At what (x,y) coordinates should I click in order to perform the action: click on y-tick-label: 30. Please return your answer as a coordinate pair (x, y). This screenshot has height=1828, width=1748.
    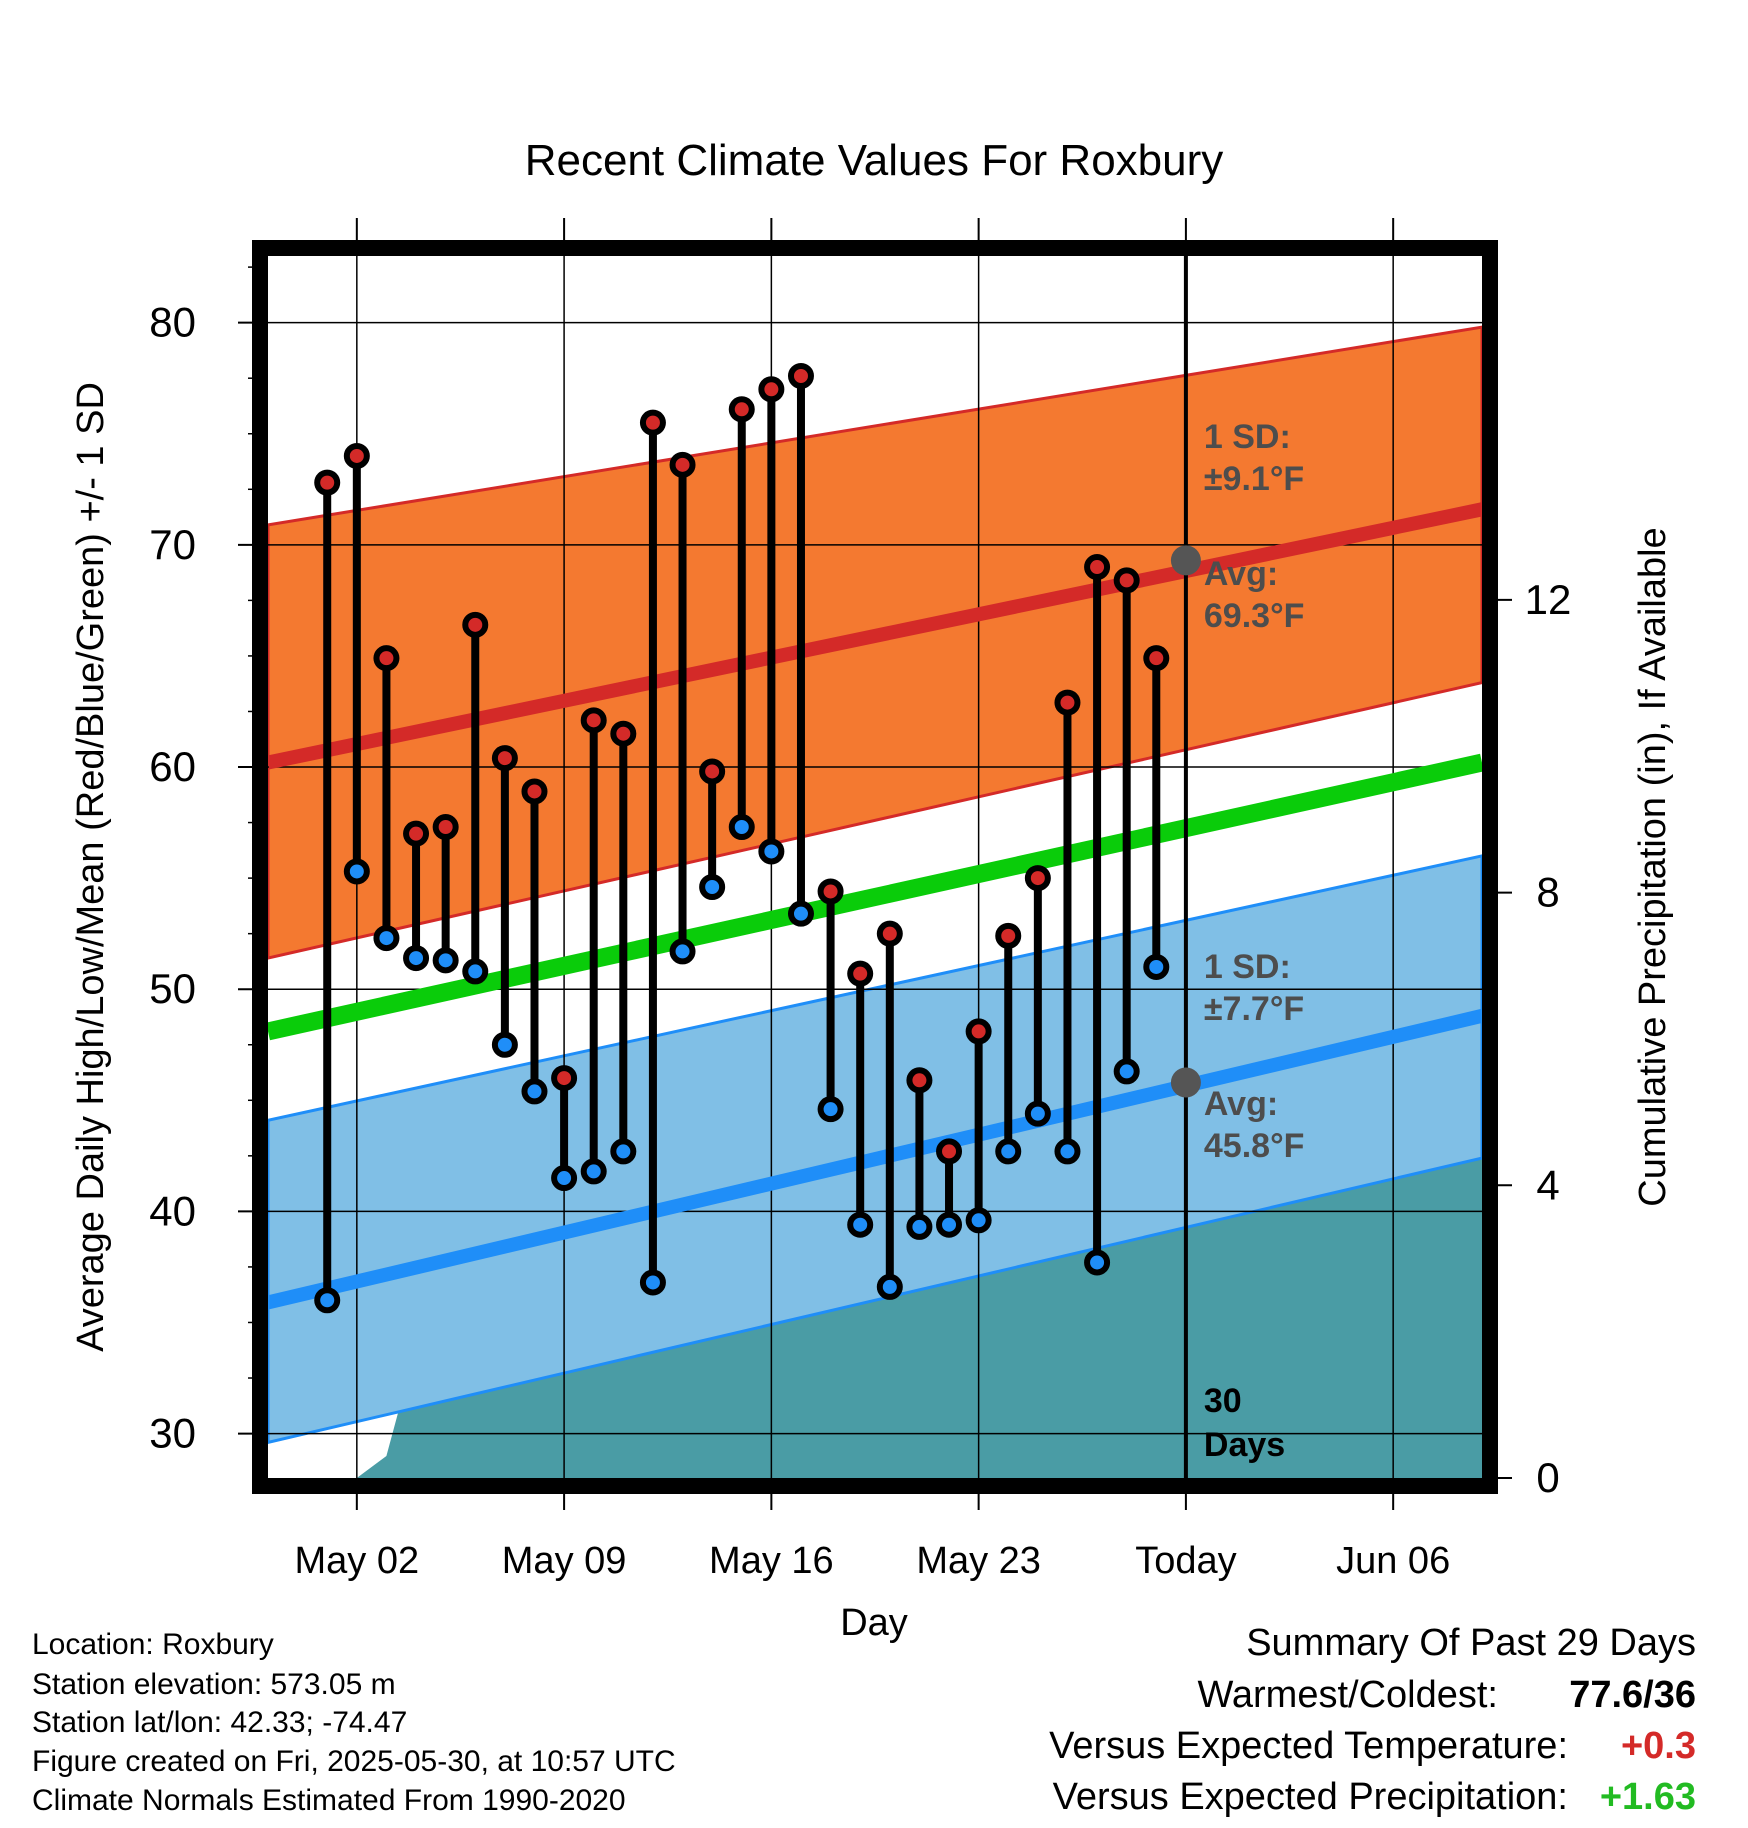
    Looking at the image, I should click on (172, 1433).